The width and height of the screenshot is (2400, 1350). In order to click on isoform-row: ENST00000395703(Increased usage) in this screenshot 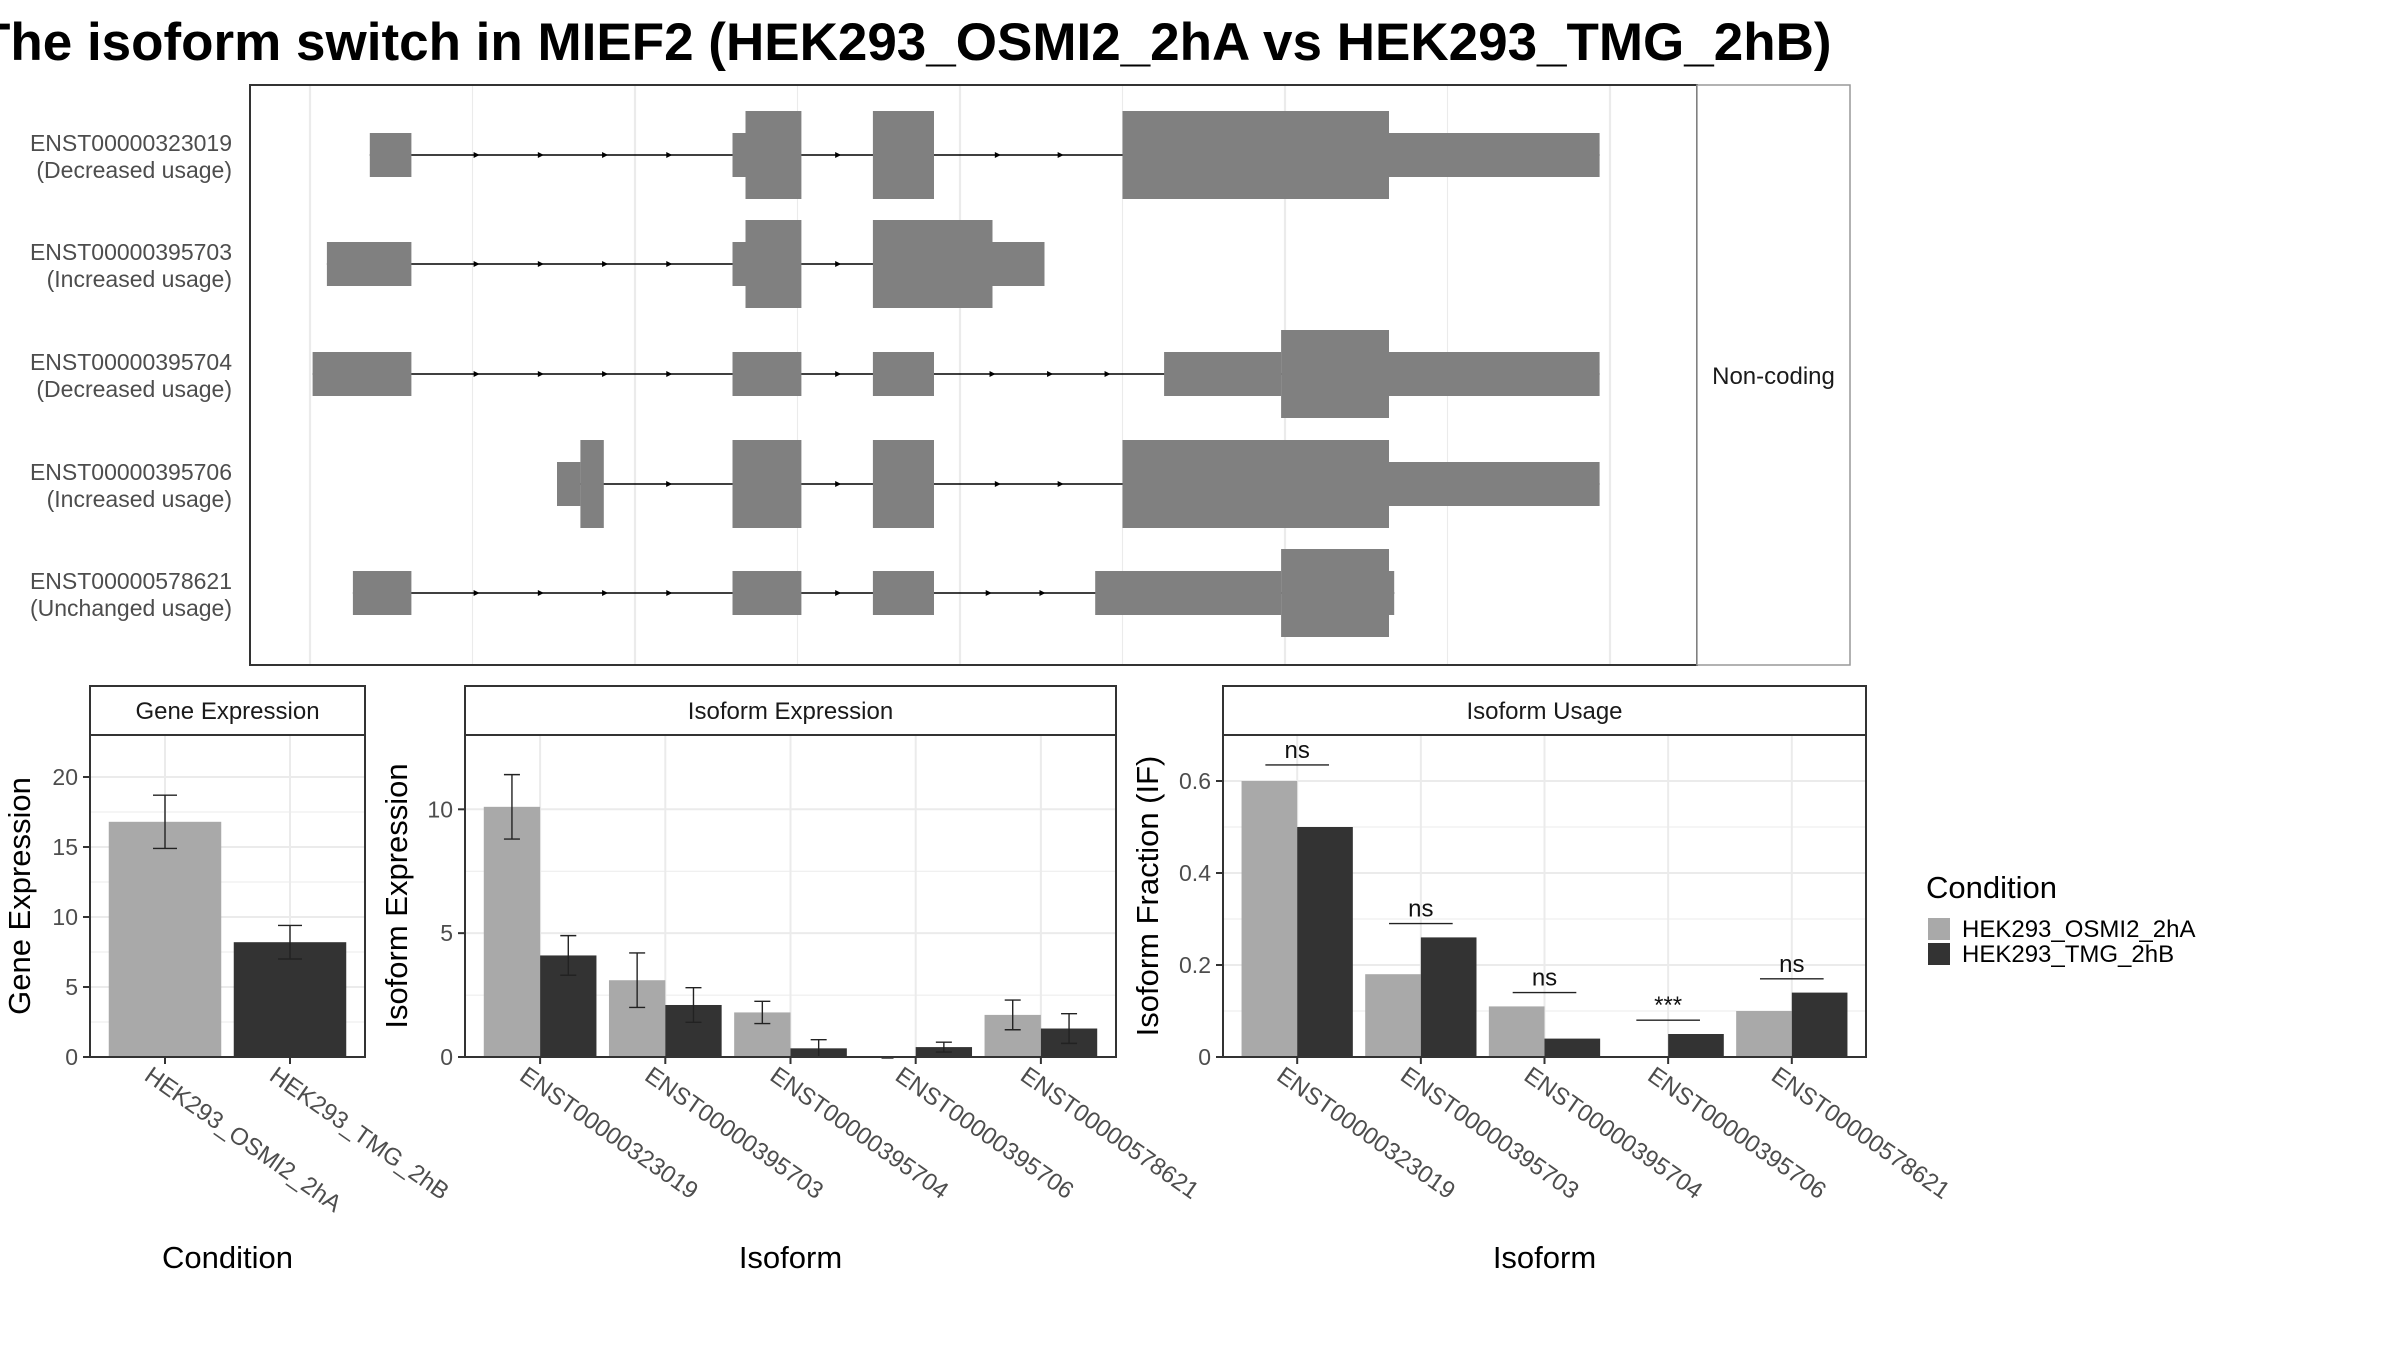, I will do `click(537, 264)`.